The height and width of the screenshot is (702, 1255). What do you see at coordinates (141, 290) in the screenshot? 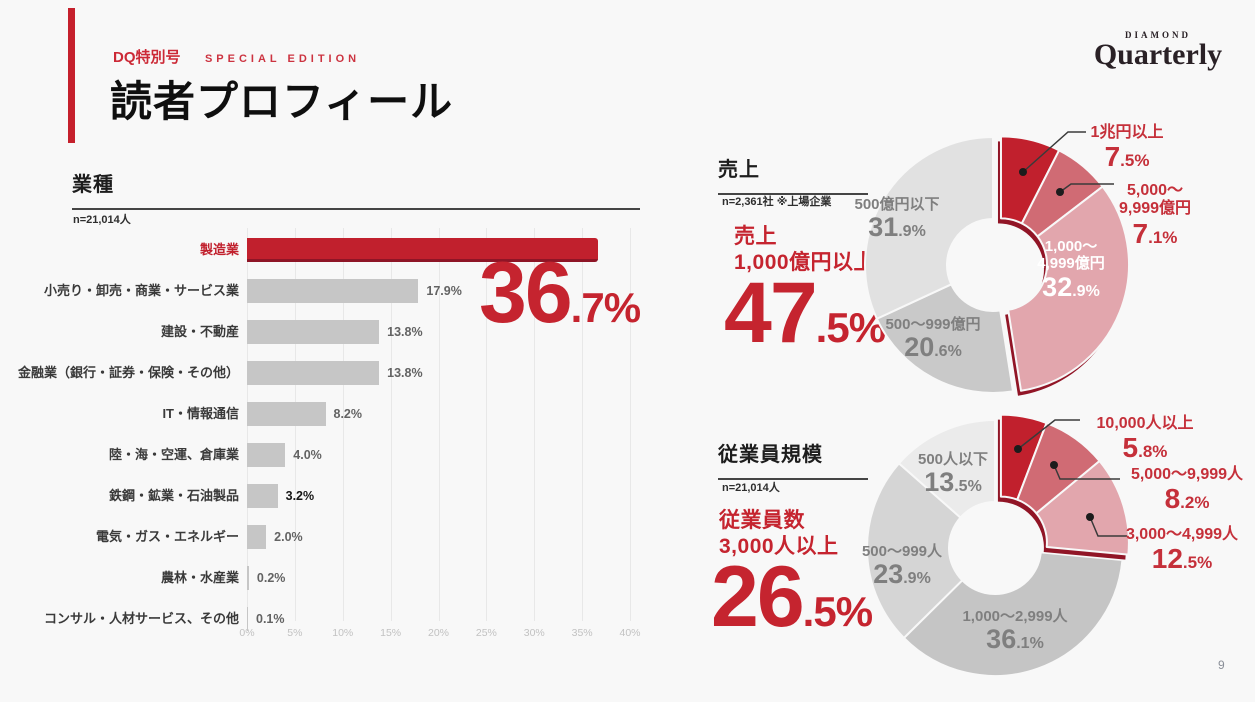
I see `bar-category-label: 小売り・卸売・商業・サービス業` at bounding box center [141, 290].